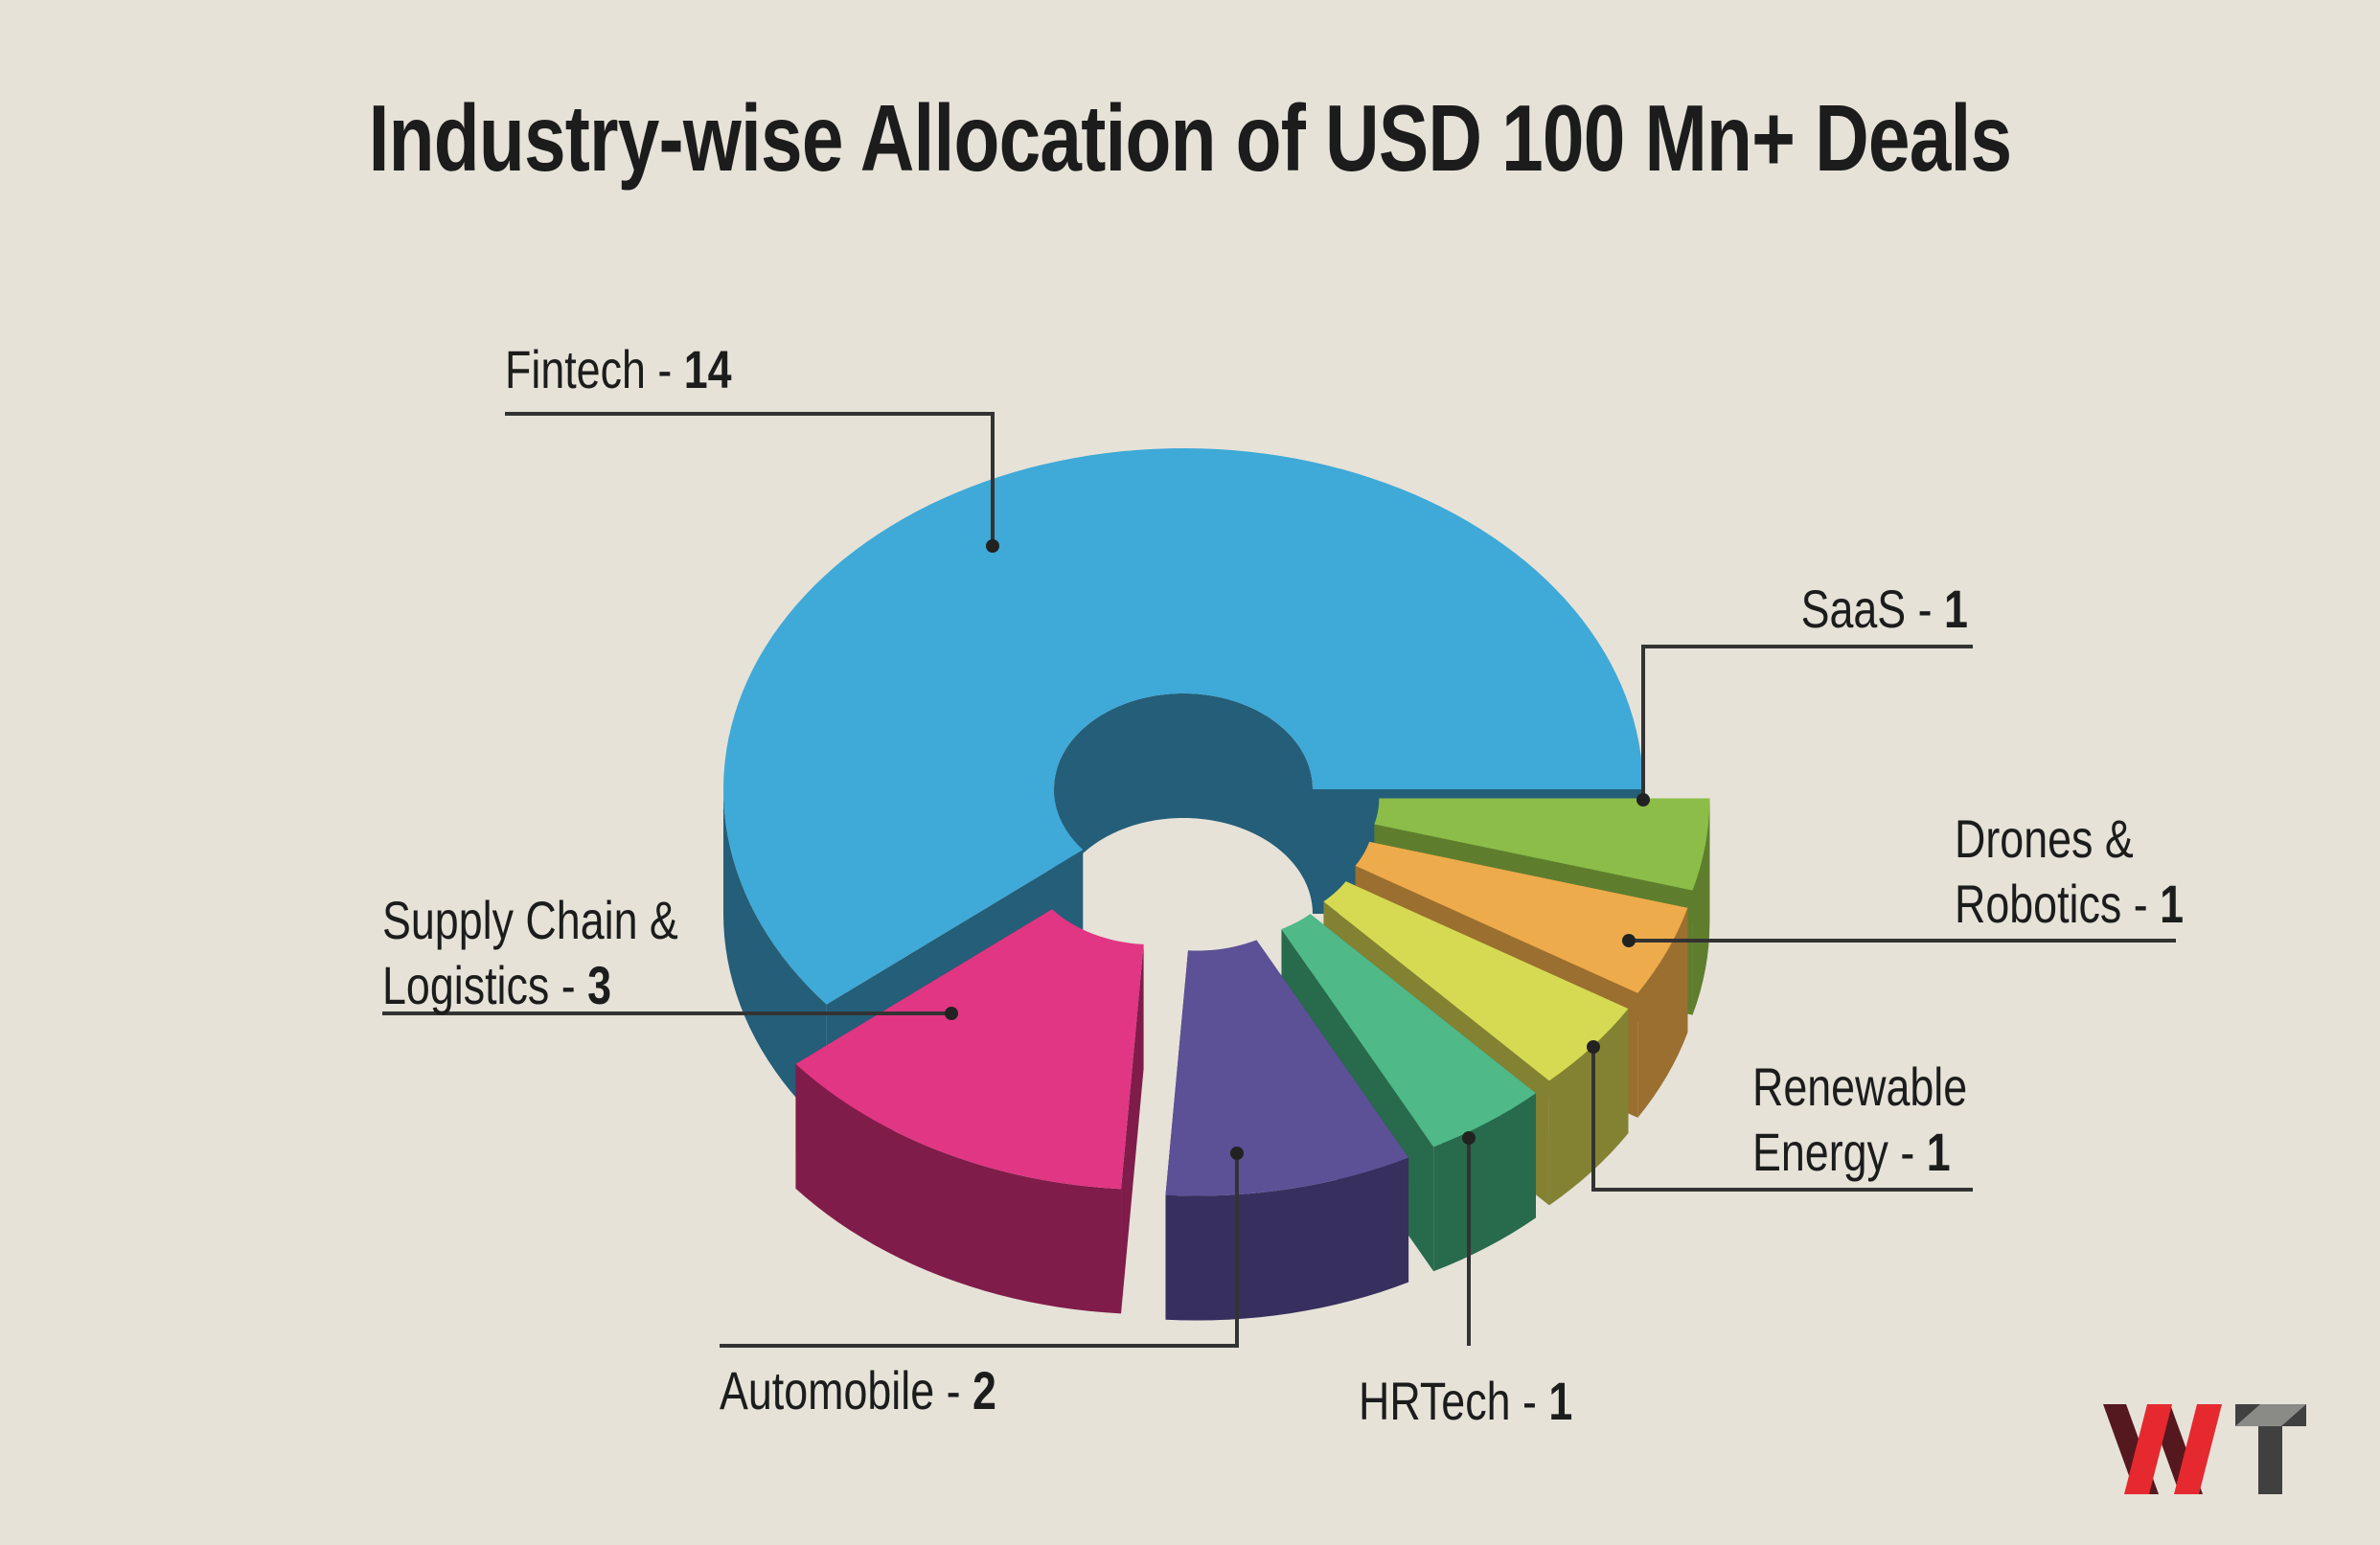  What do you see at coordinates (1484, 1182) in the screenshot?
I see `slice-outer-wall-hrtech` at bounding box center [1484, 1182].